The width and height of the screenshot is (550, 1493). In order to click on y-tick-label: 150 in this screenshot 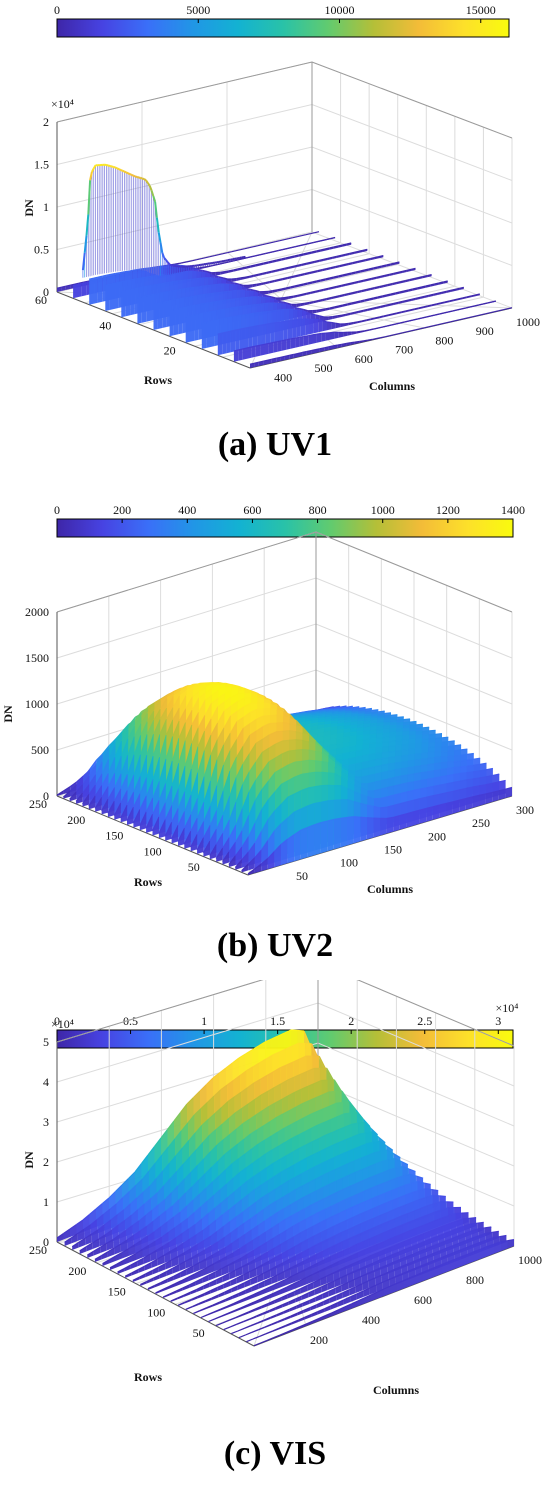, I will do `click(114, 836)`.